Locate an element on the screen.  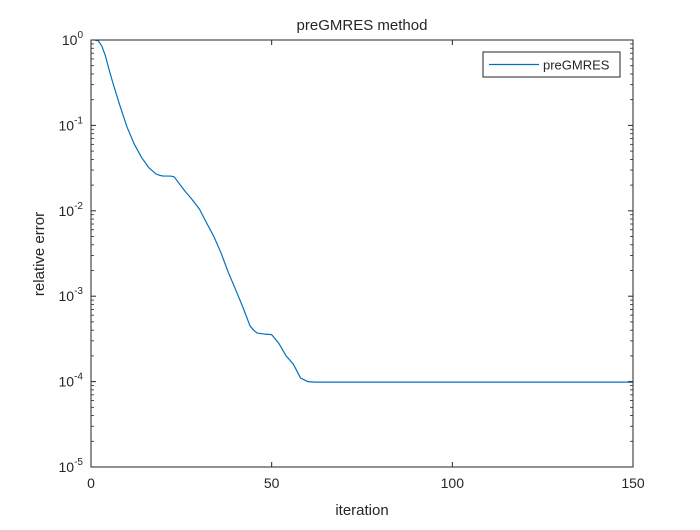
legend-label: preGMRES is located at coordinates (576, 65).